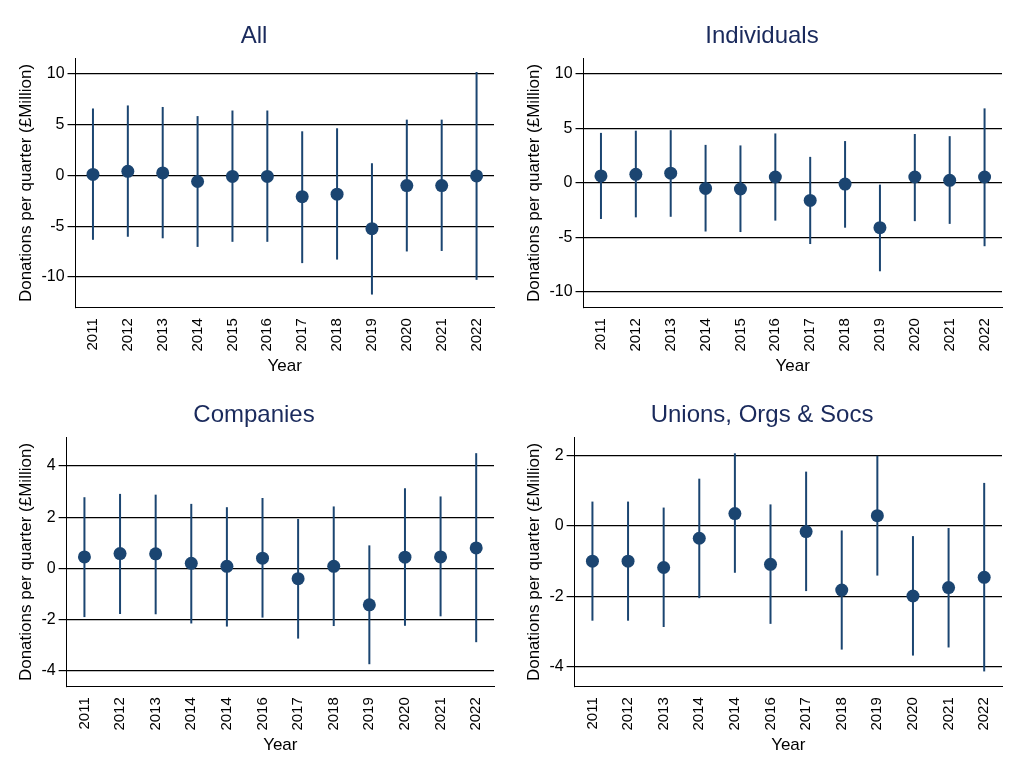 This screenshot has width=1020, height=771. I want to click on chart-title: Individuals, so click(762, 35).